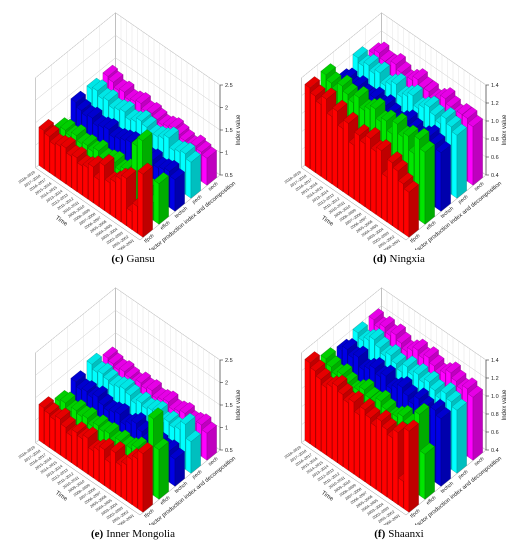 Image resolution: width=532 pixels, height=550 pixels. Describe the element at coordinates (133, 537) in the screenshot. I see `caption: (e) Inner Mongolia` at that location.